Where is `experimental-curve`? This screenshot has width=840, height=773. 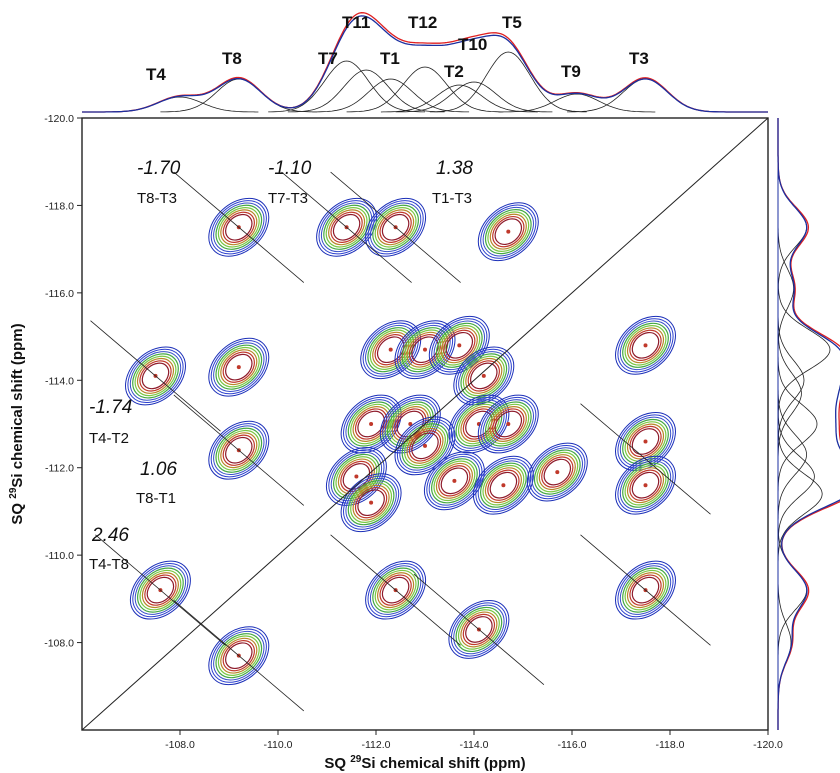
experimental-curve is located at coordinates (808, 424).